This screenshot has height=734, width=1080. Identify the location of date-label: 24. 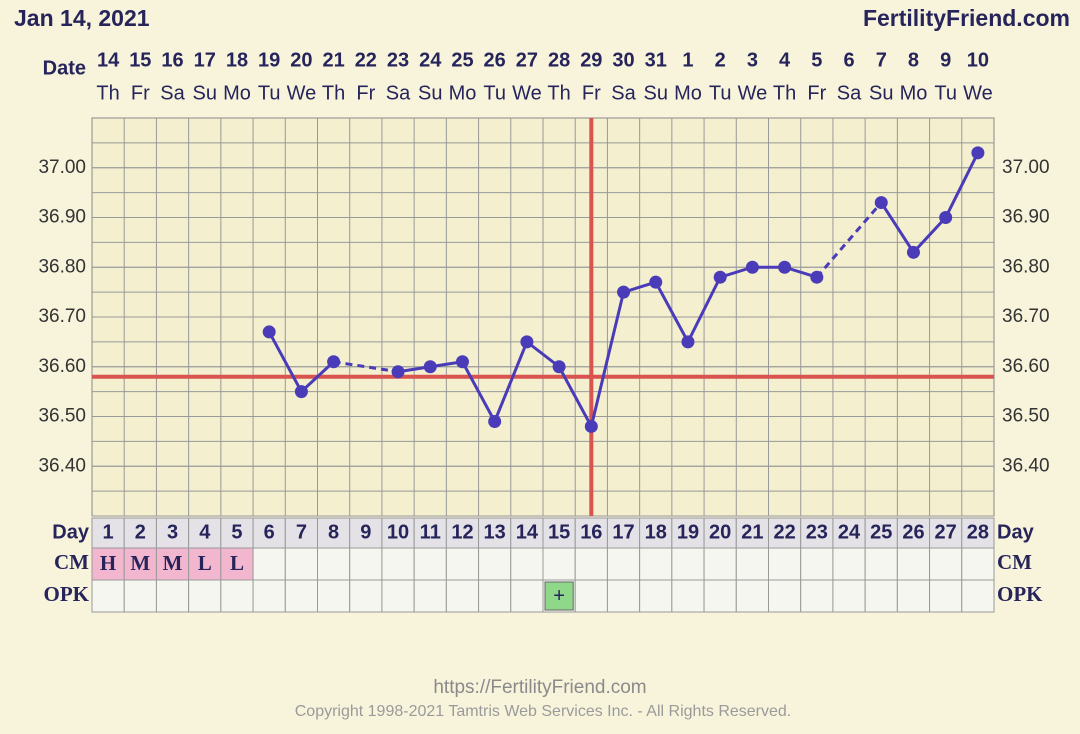
(430, 60).